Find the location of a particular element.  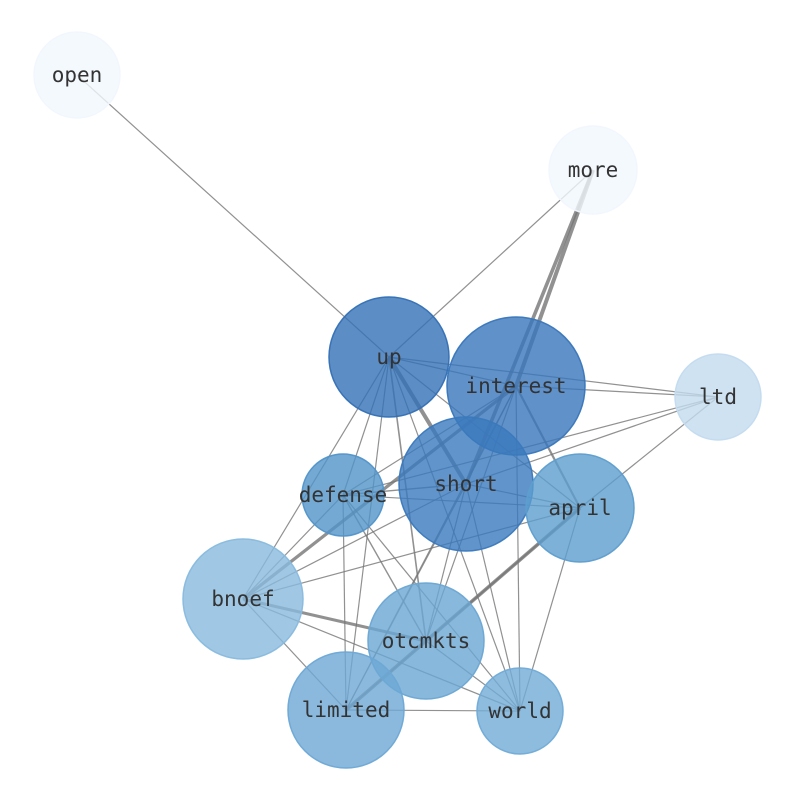

node-otcmkts-label: otcmkts is located at coordinates (426, 641).